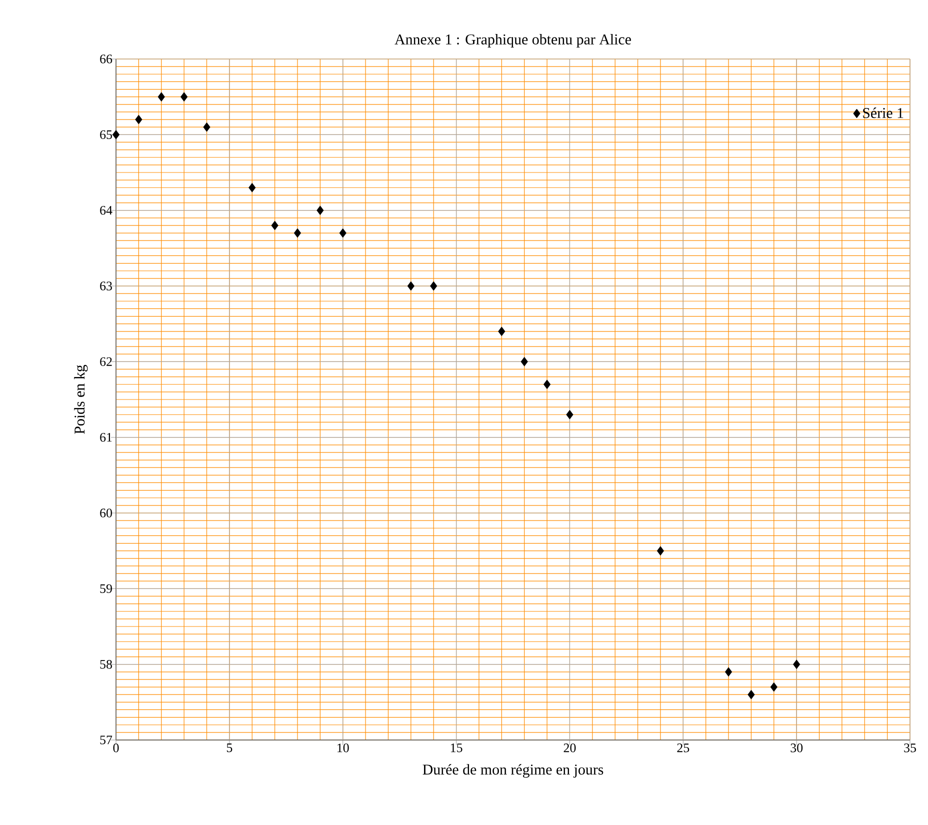  I want to click on chart-title: Annexe 1 : Graphique obtenu par Alice, so click(512, 41).